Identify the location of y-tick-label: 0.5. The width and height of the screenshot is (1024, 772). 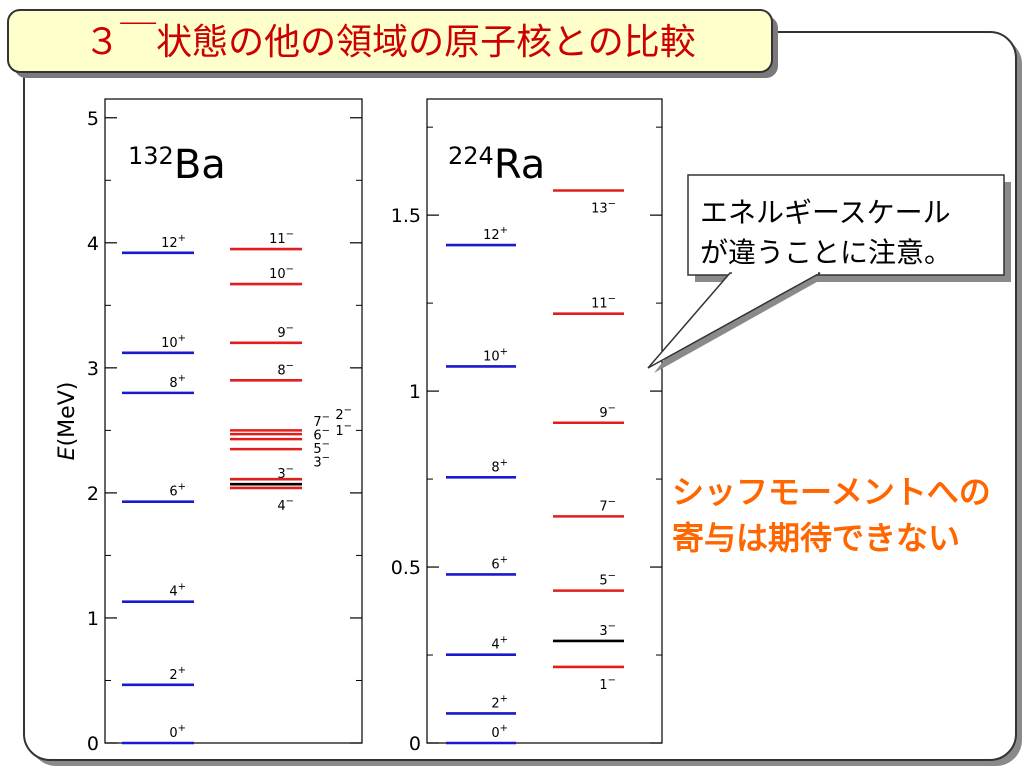
(406, 568).